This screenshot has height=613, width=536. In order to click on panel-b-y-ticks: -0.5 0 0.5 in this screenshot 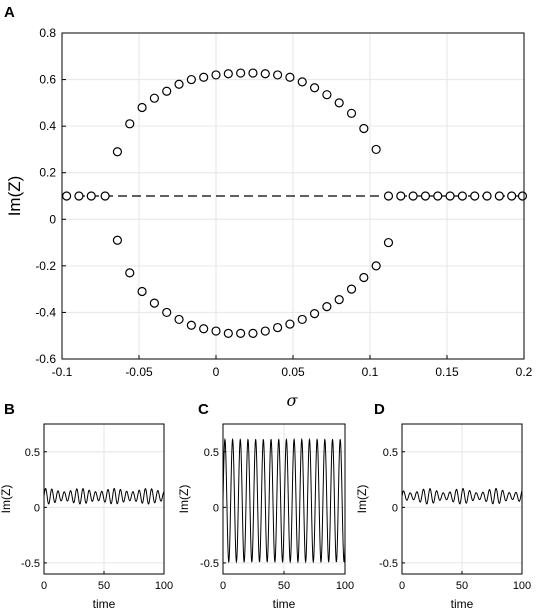, I will do `click(34, 508)`.